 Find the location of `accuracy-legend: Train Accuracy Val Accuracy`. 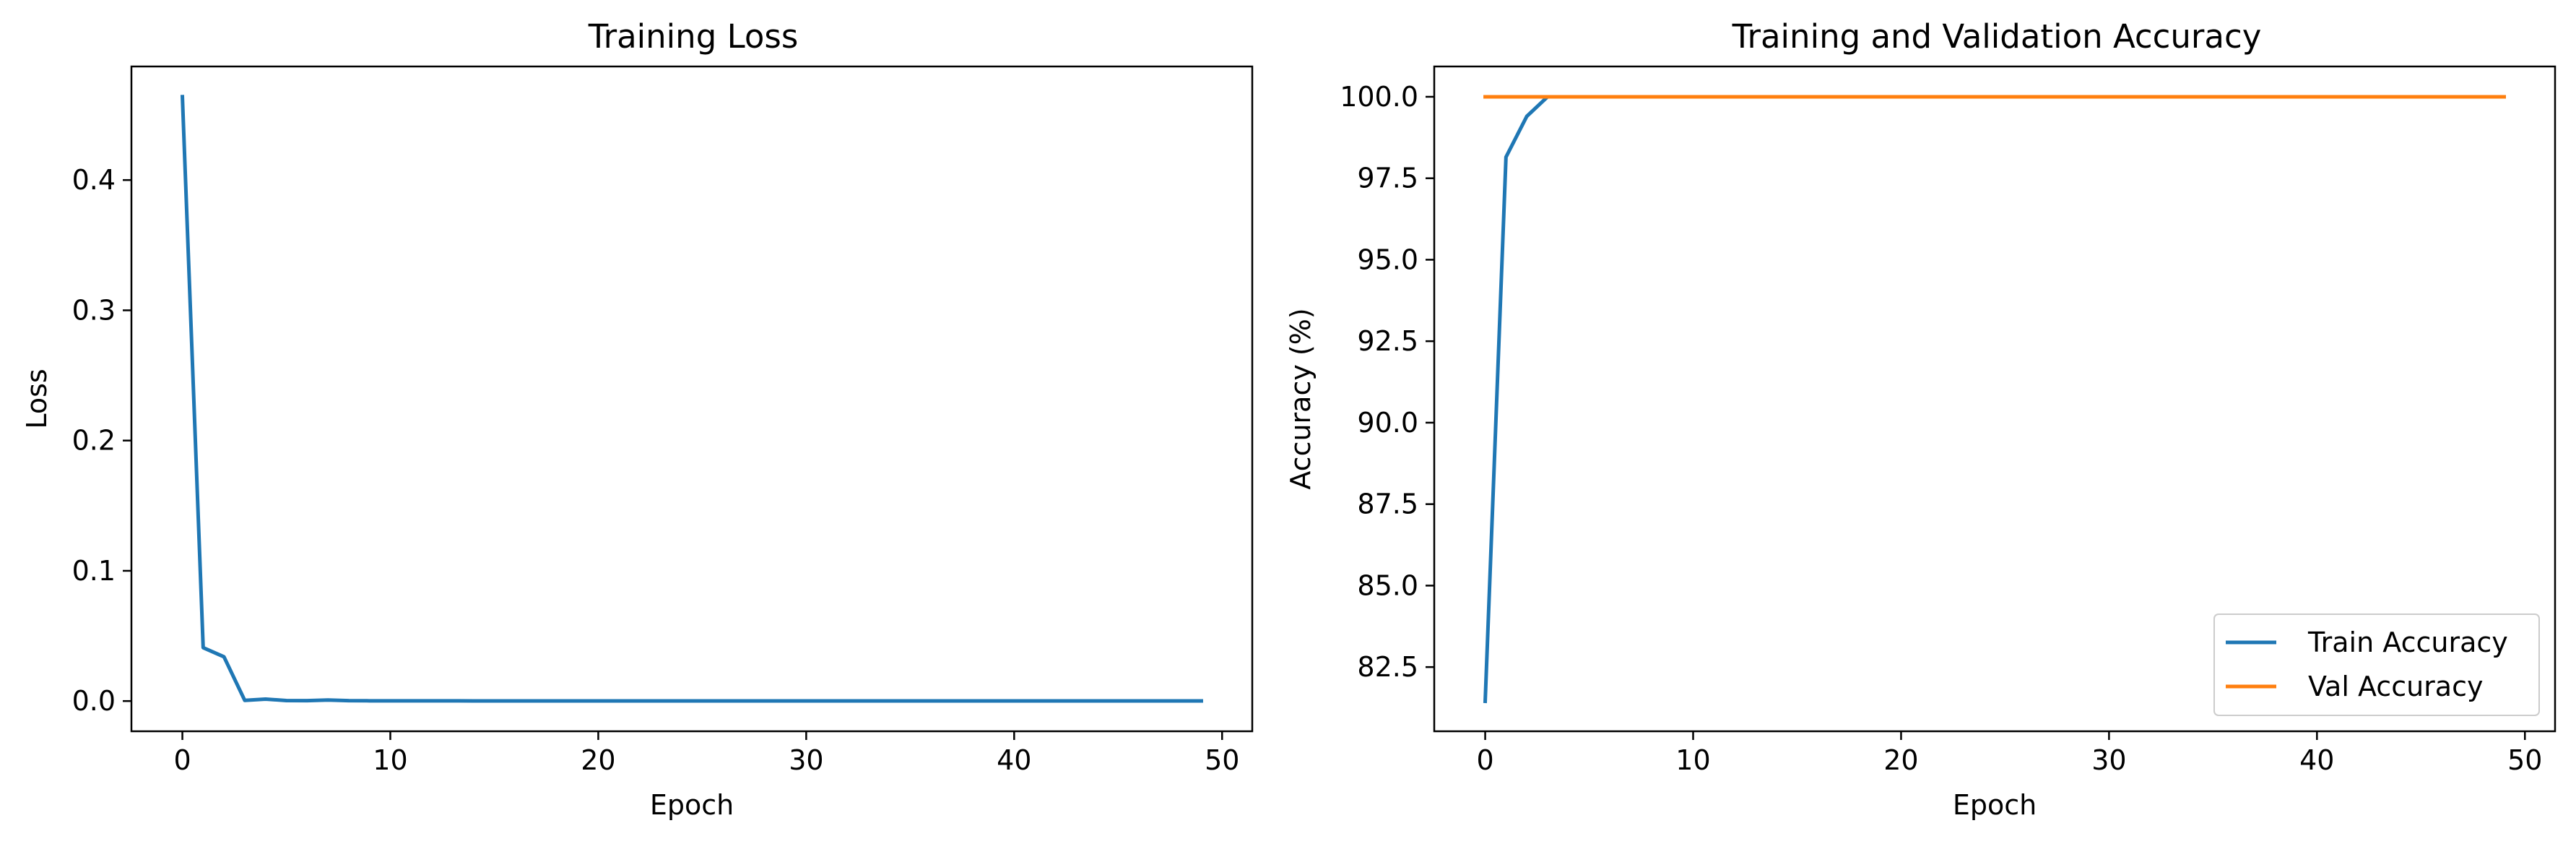

accuracy-legend: Train Accuracy Val Accuracy is located at coordinates (2376, 664).